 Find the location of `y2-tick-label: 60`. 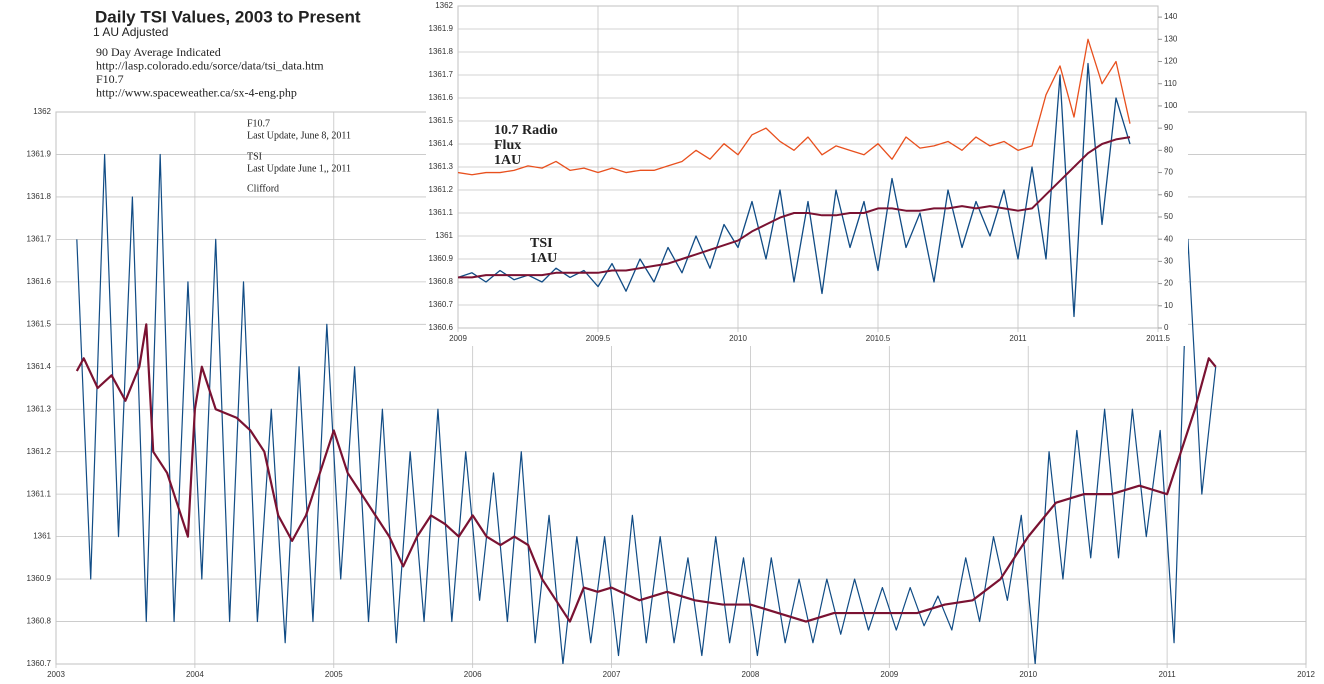

y2-tick-label: 60 is located at coordinates (1168, 194).